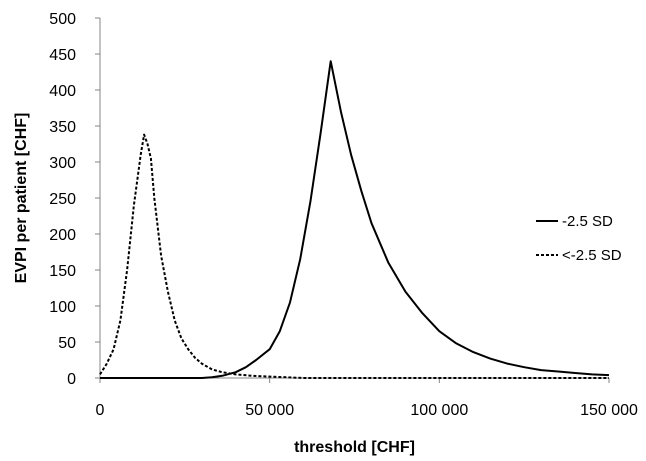  What do you see at coordinates (21, 198) in the screenshot?
I see `y-axis-title: EVPI per patient [CHF]` at bounding box center [21, 198].